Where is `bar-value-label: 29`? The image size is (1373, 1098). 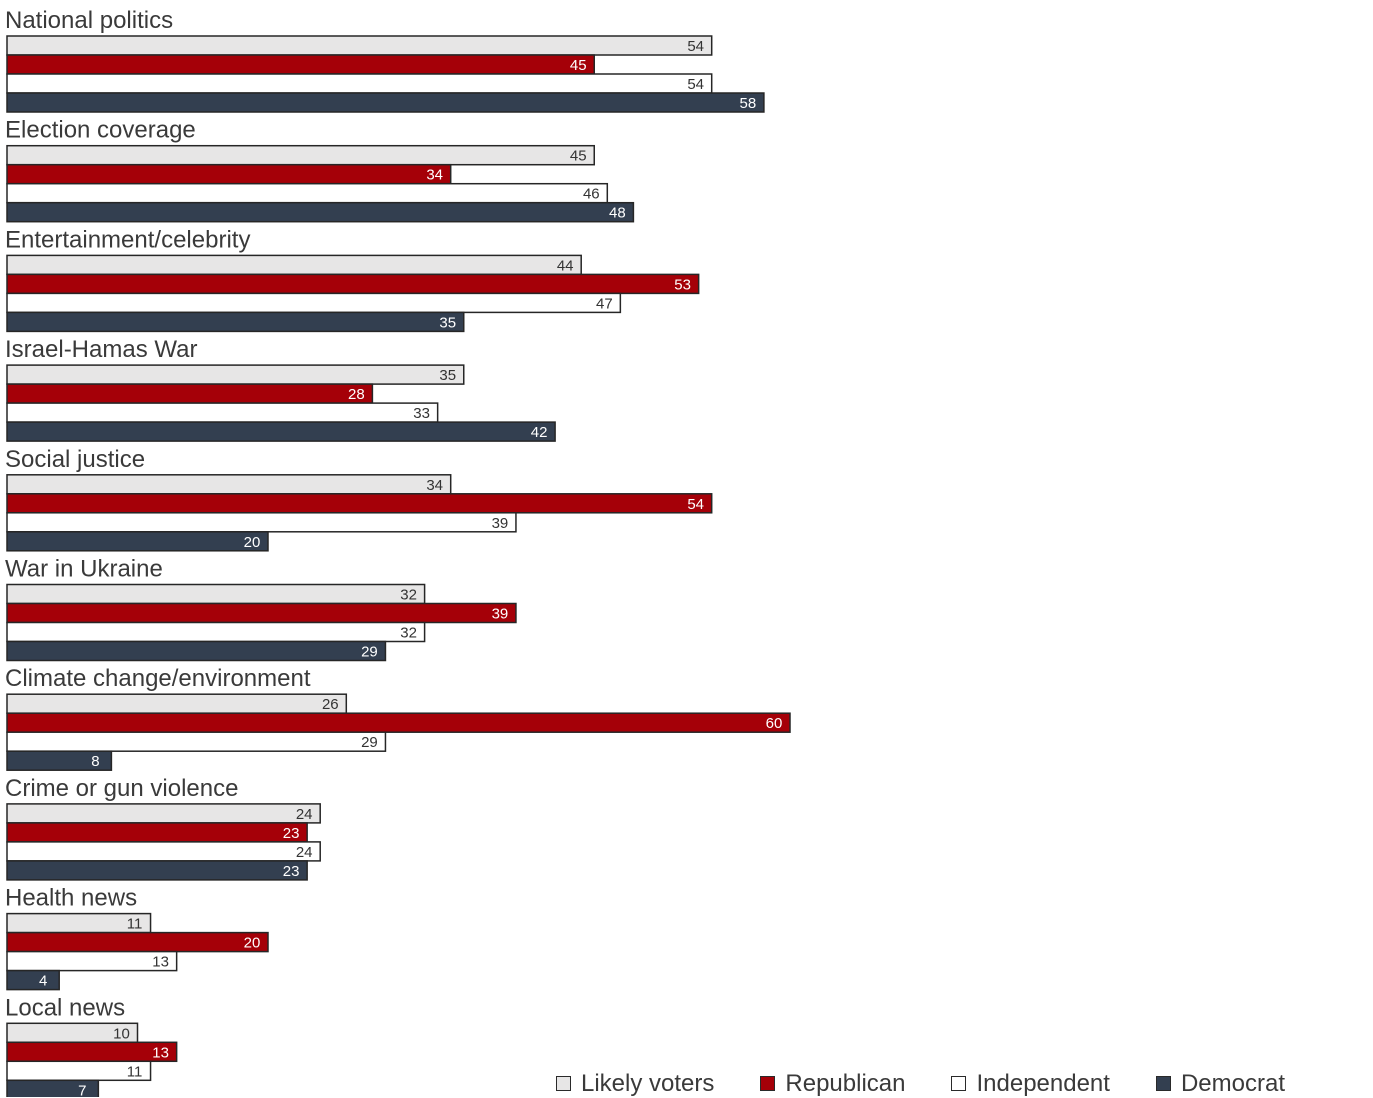
bar-value-label: 29 is located at coordinates (369, 742).